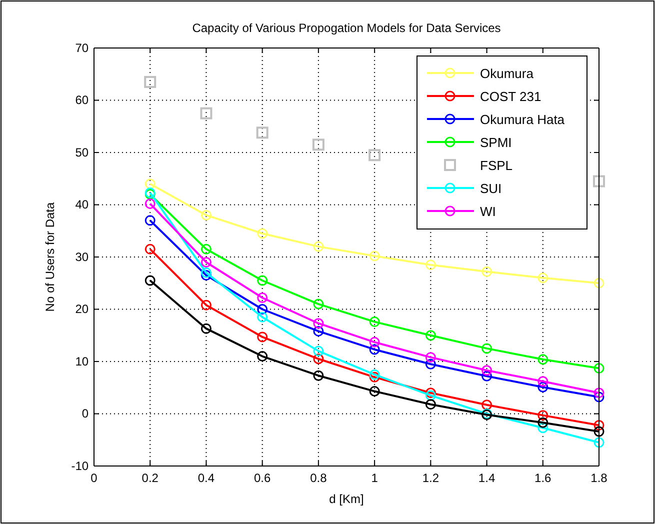  What do you see at coordinates (85, 413) in the screenshot?
I see `y-tick-label: 0` at bounding box center [85, 413].